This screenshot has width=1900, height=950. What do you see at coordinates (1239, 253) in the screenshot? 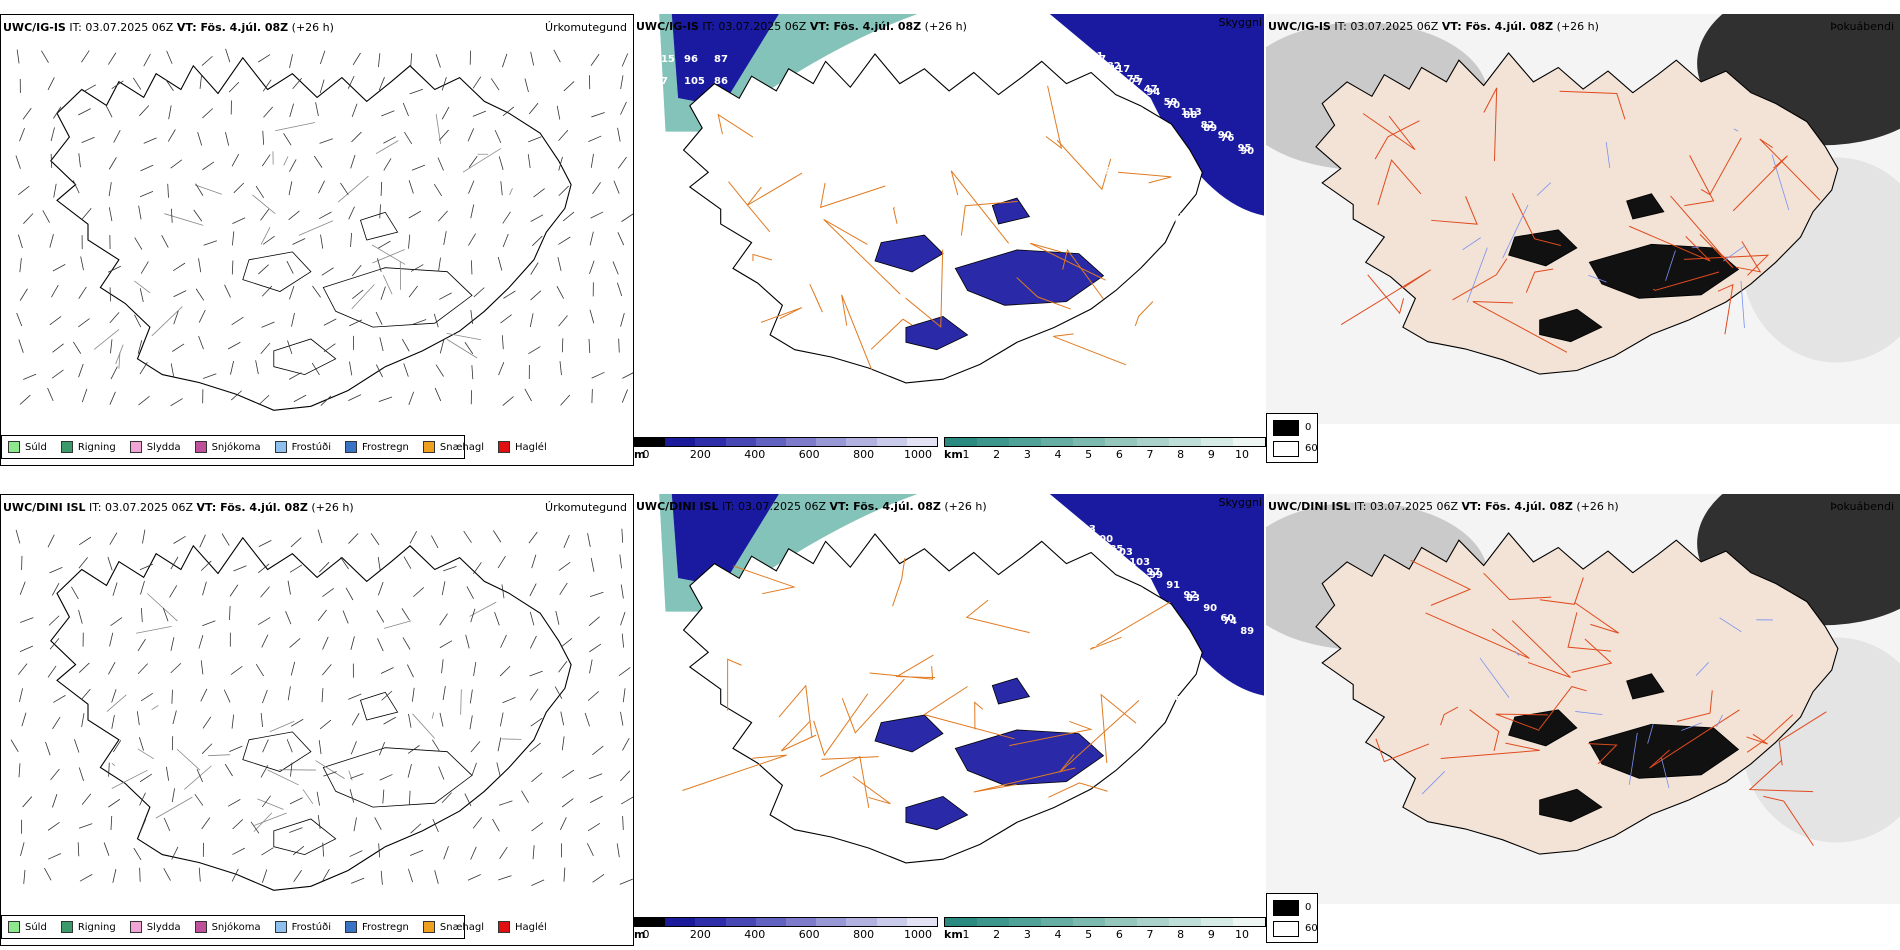
I see `cloud-base-value: 101` at bounding box center [1239, 253].